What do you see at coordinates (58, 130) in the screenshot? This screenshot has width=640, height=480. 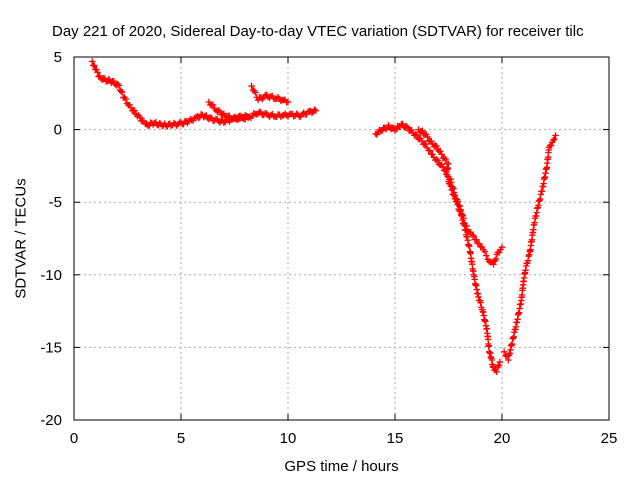 I see `y-tick-label: 0` at bounding box center [58, 130].